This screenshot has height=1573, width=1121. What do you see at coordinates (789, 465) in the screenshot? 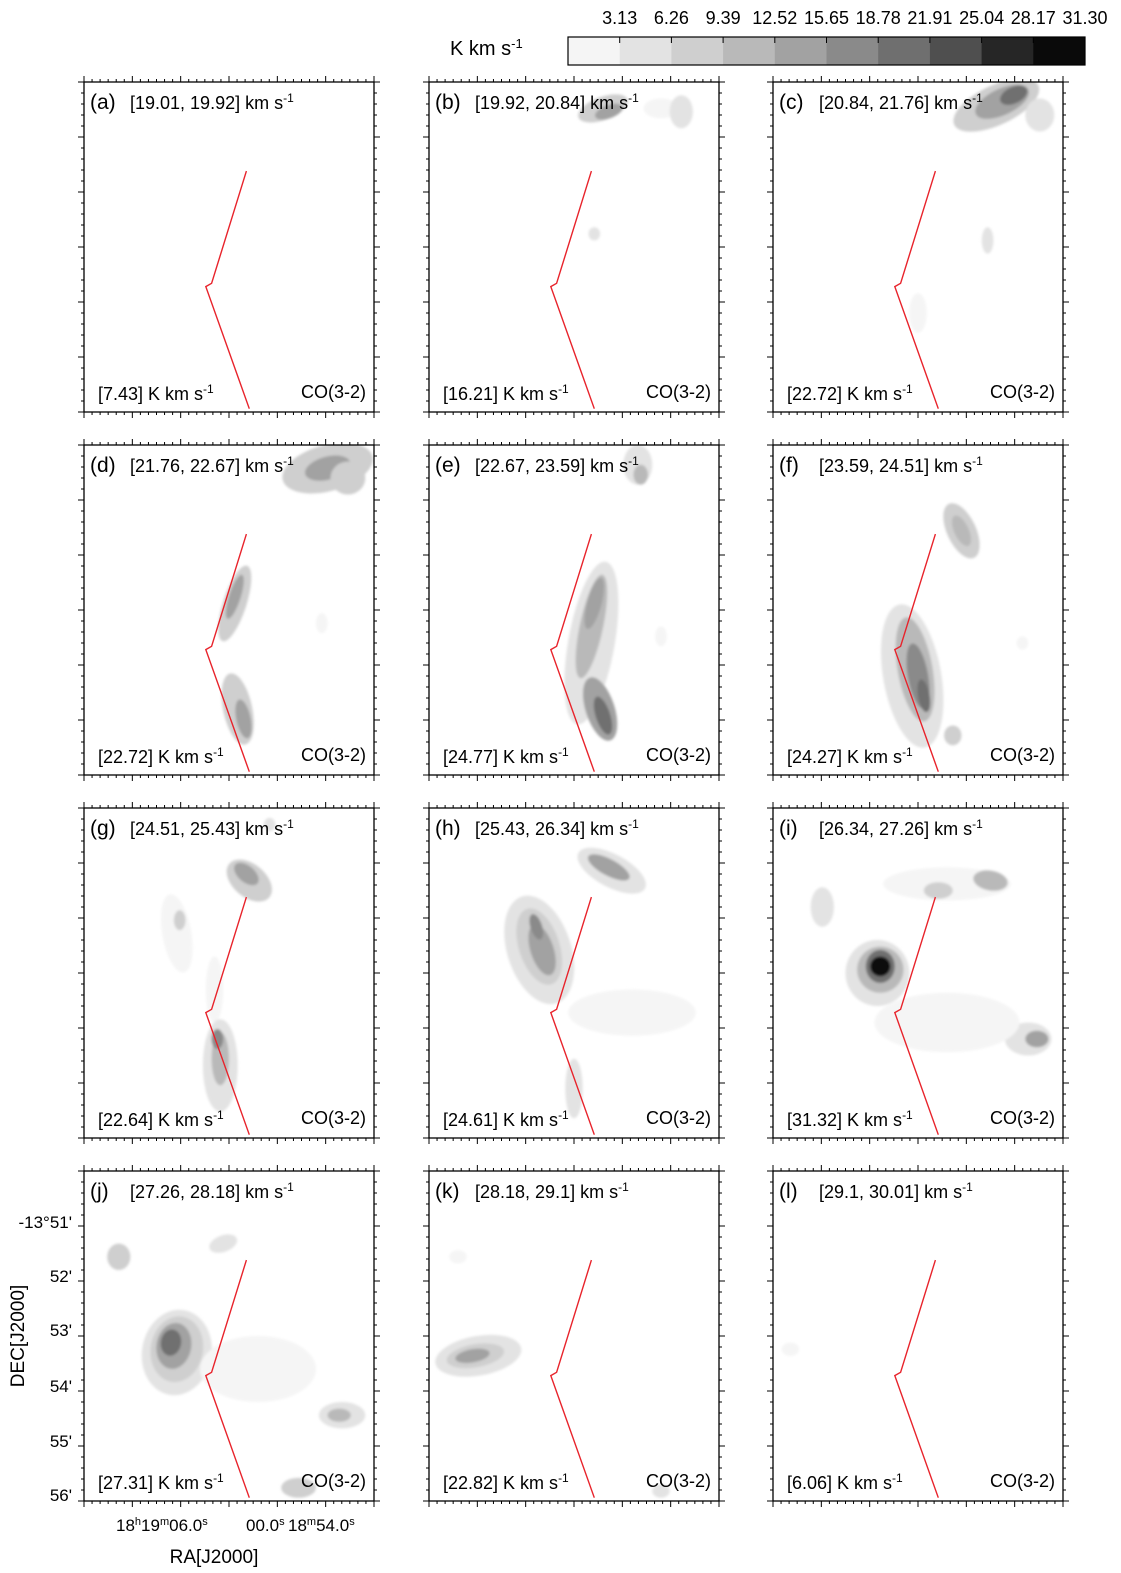
I see `panel-id-label: (f)` at bounding box center [789, 465].